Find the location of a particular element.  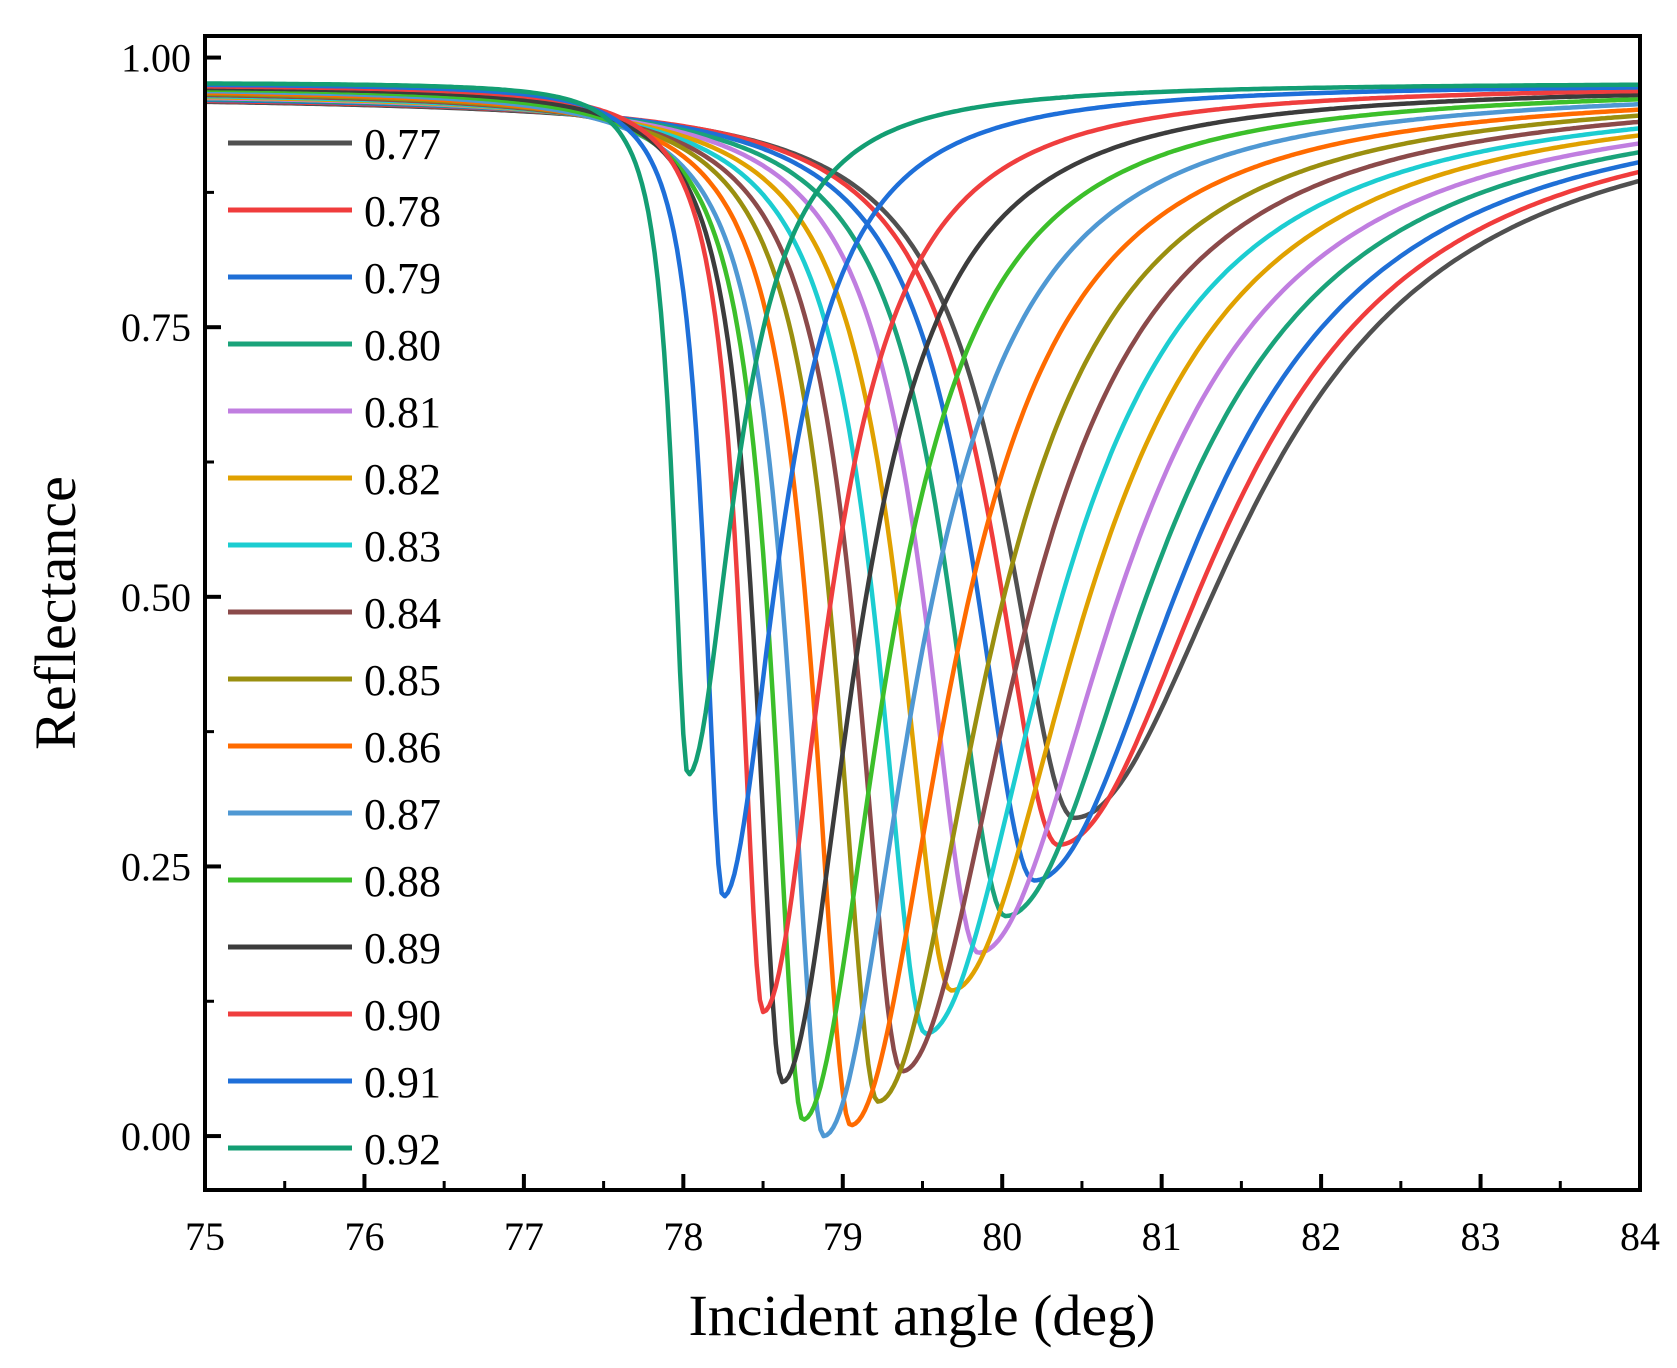

x-tick-label: 78 is located at coordinates (683, 1236).